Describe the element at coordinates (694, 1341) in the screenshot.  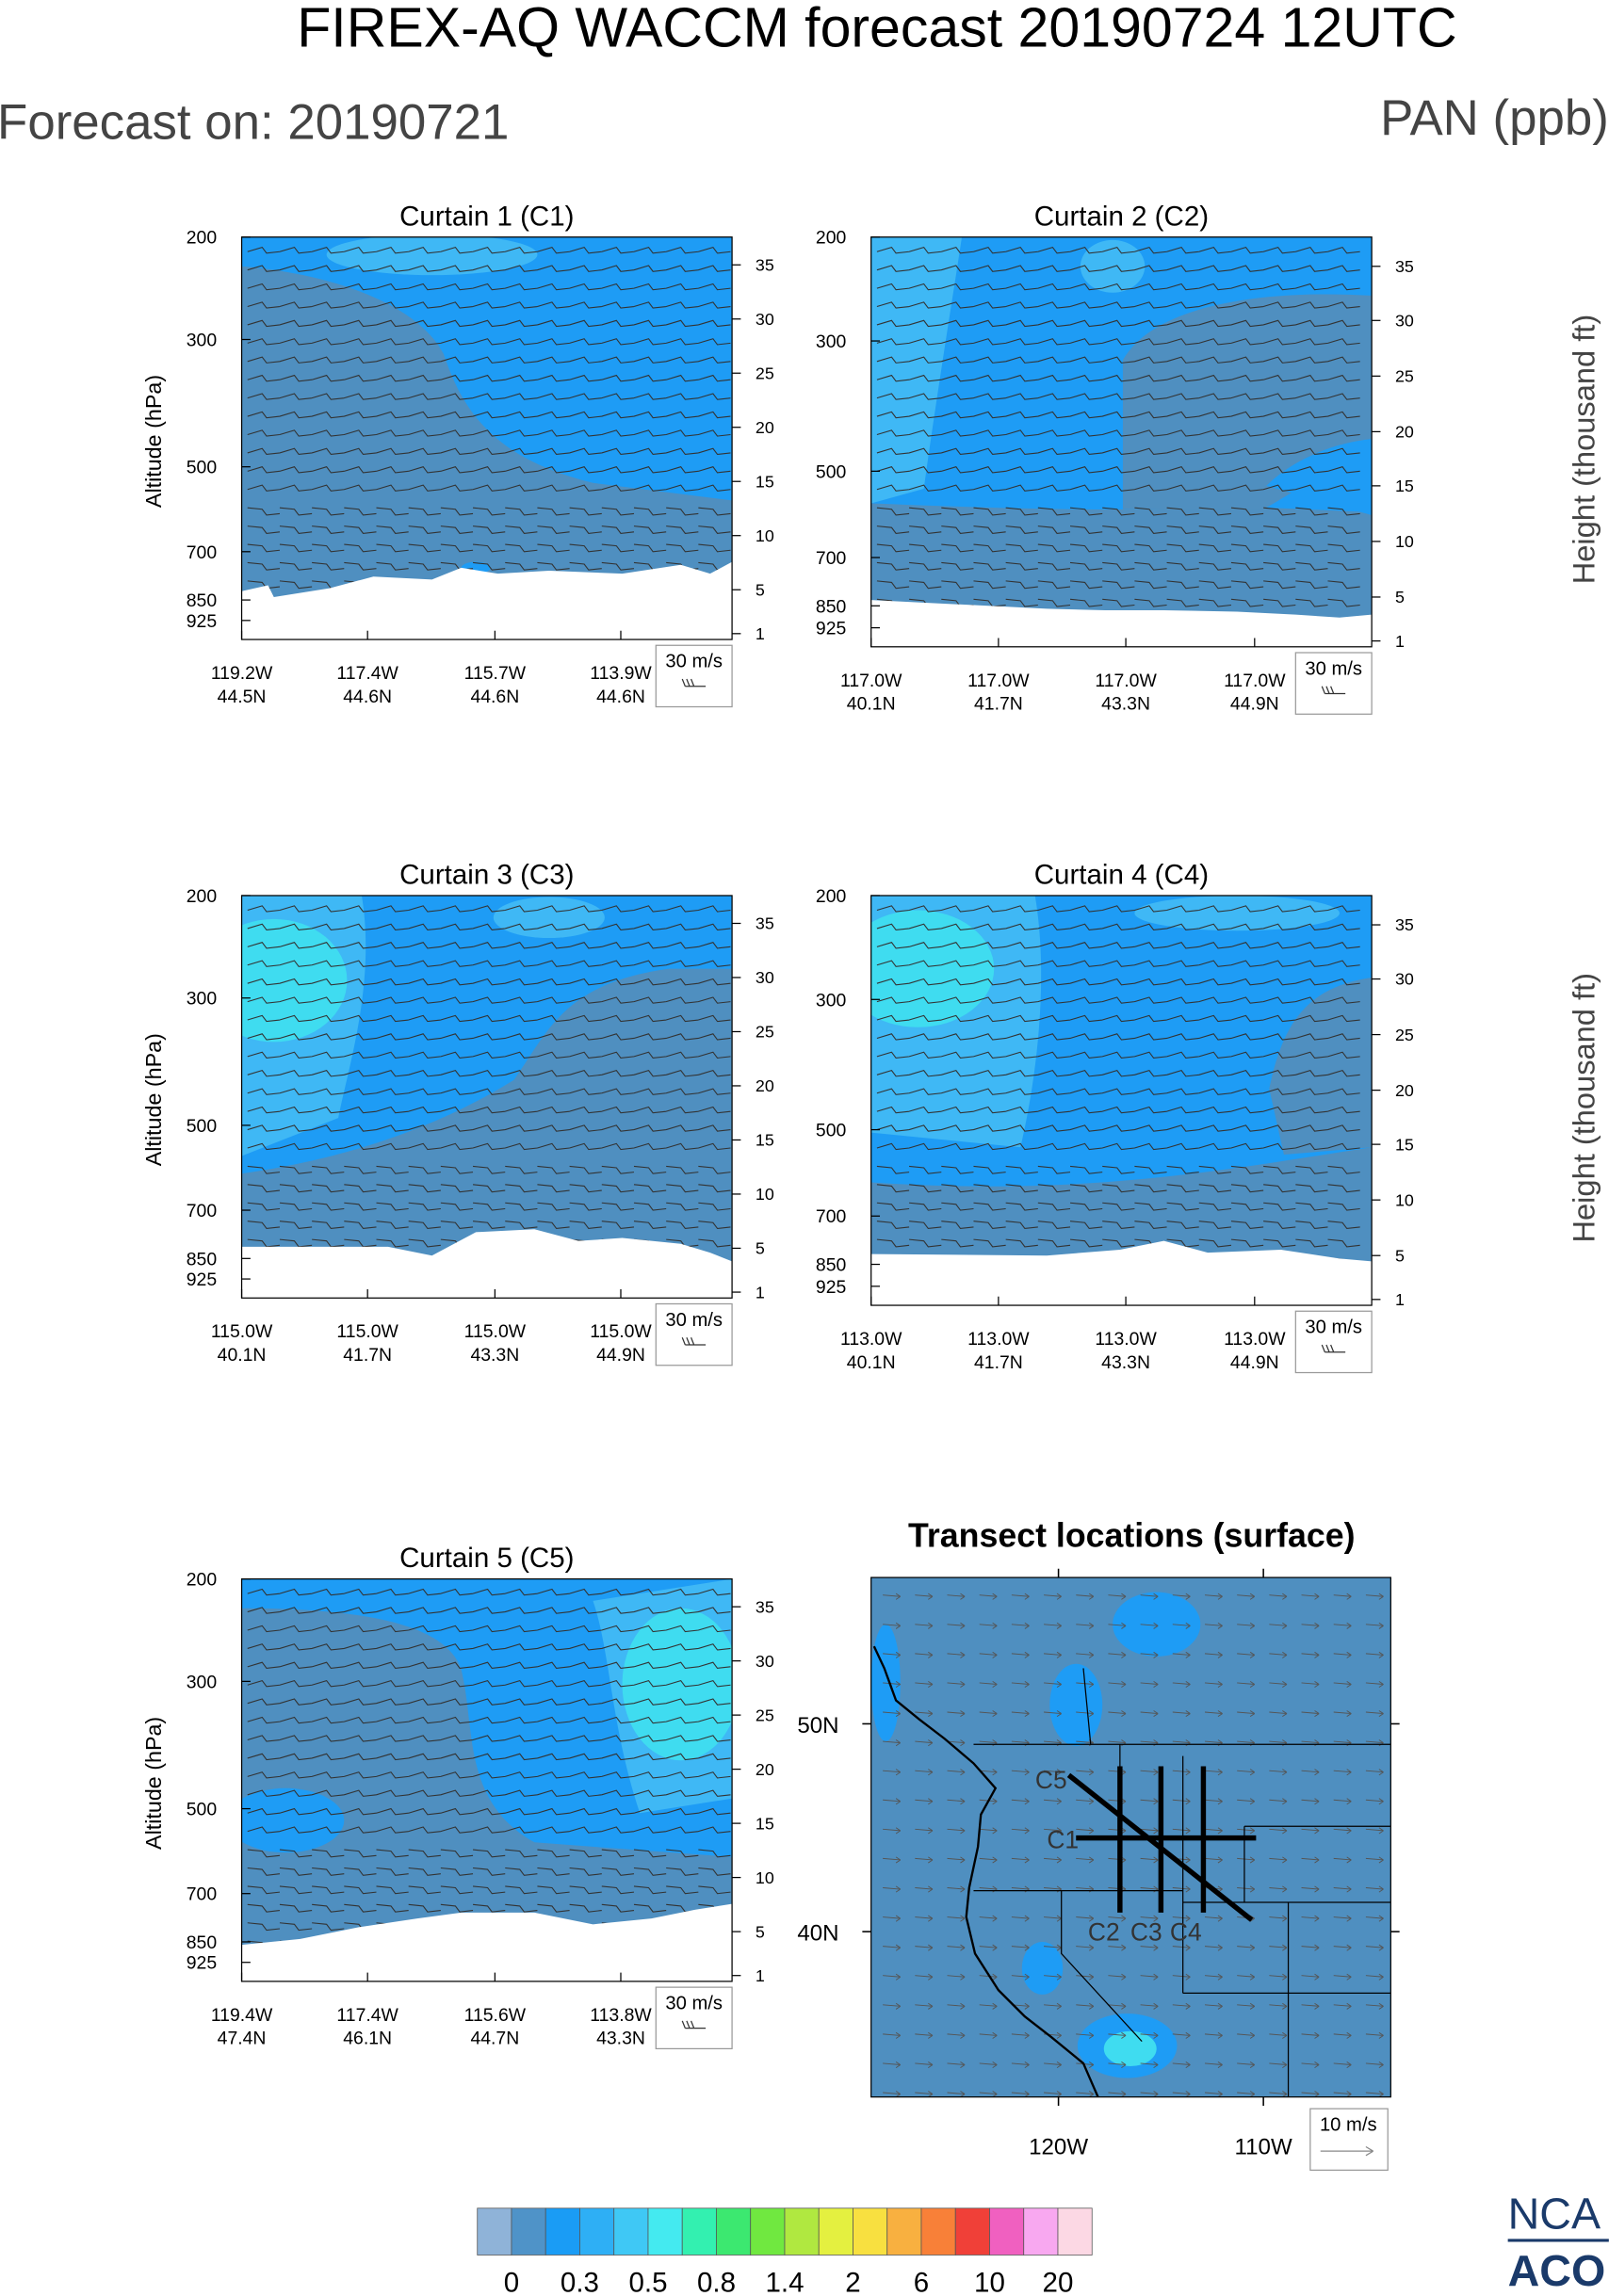
I see `ref-barb` at that location.